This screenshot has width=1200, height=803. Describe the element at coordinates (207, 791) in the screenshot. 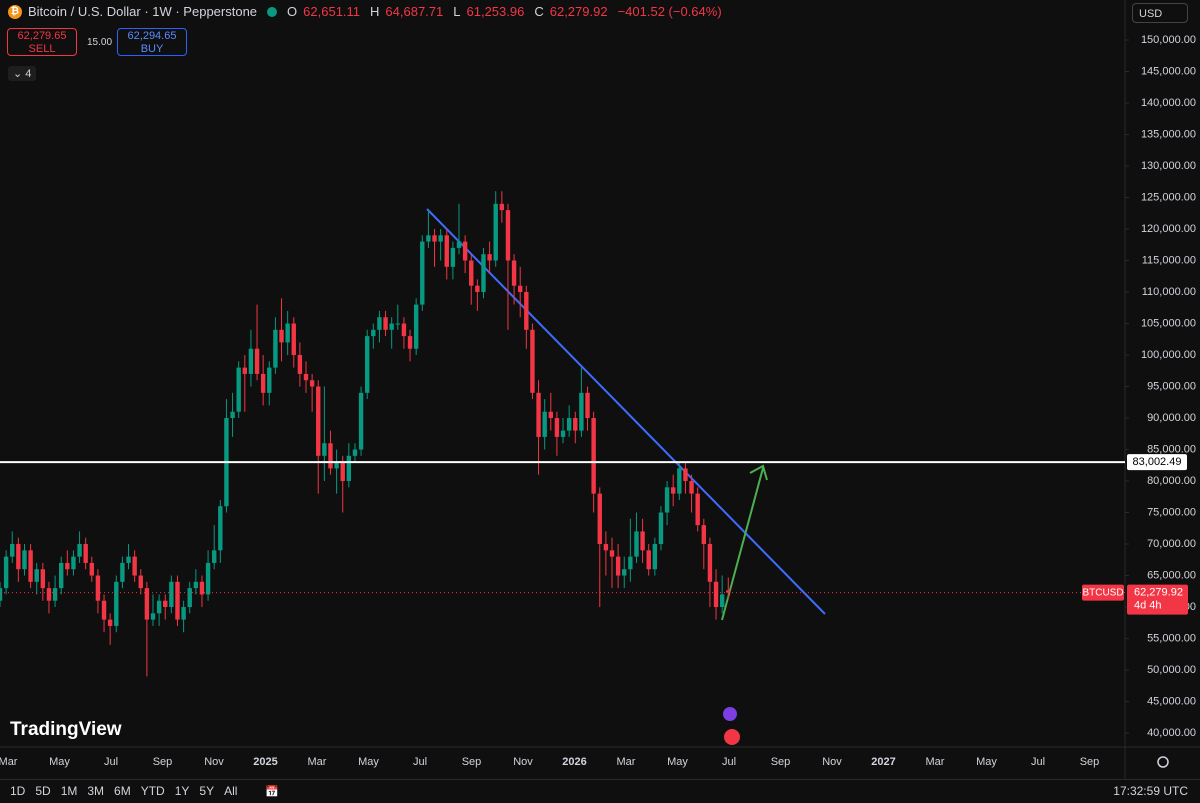

I see `timeframe-button: 5Y` at that location.